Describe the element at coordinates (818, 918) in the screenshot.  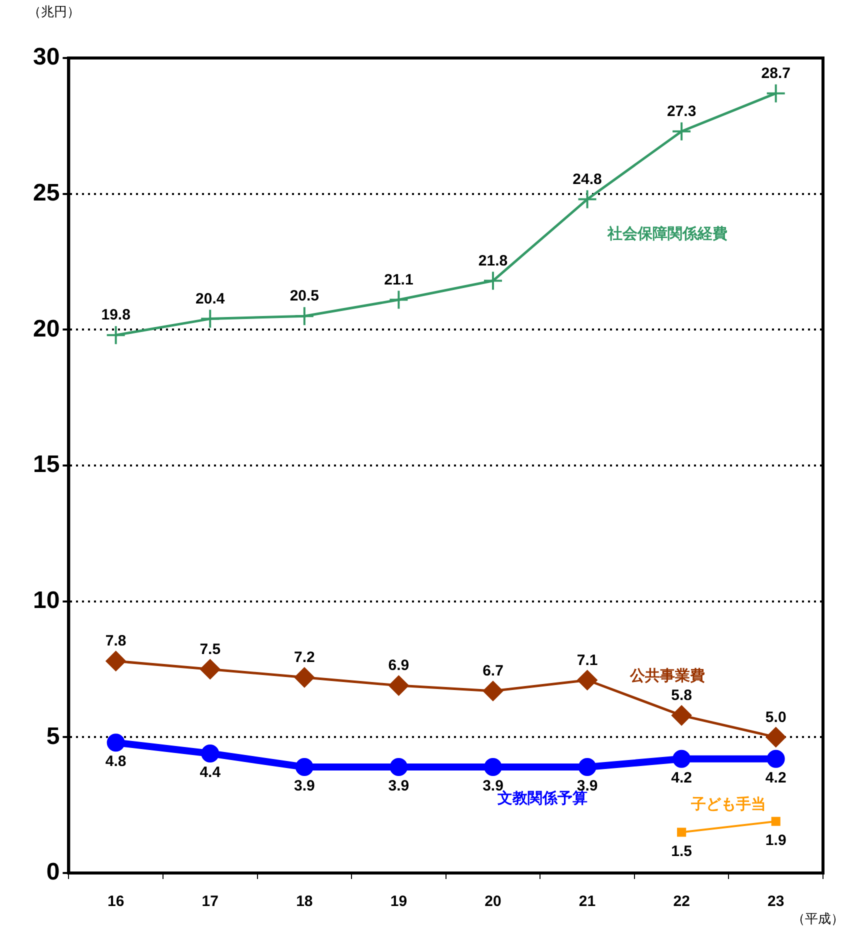
I see `x-axis-title: （平成）` at that location.